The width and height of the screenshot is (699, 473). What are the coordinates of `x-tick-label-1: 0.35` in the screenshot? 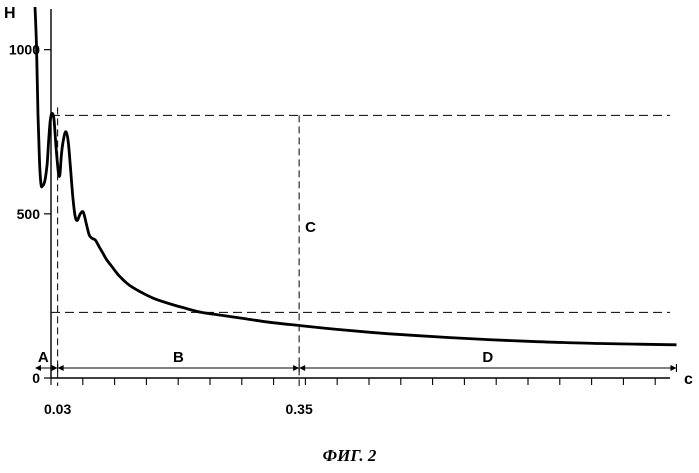 It's located at (299, 409).